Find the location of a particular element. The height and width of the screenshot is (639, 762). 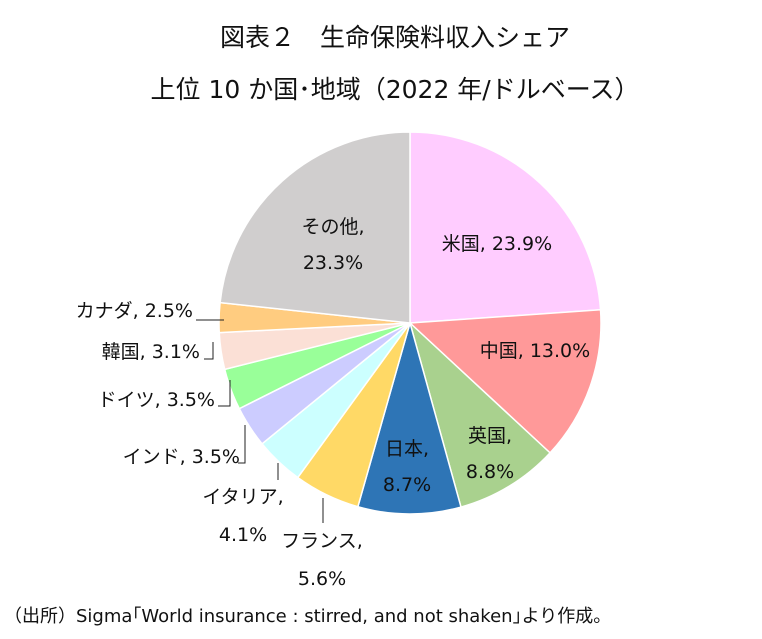

chart-title: 図表２ 生命保険料収入シェア is located at coordinates (395, 37).